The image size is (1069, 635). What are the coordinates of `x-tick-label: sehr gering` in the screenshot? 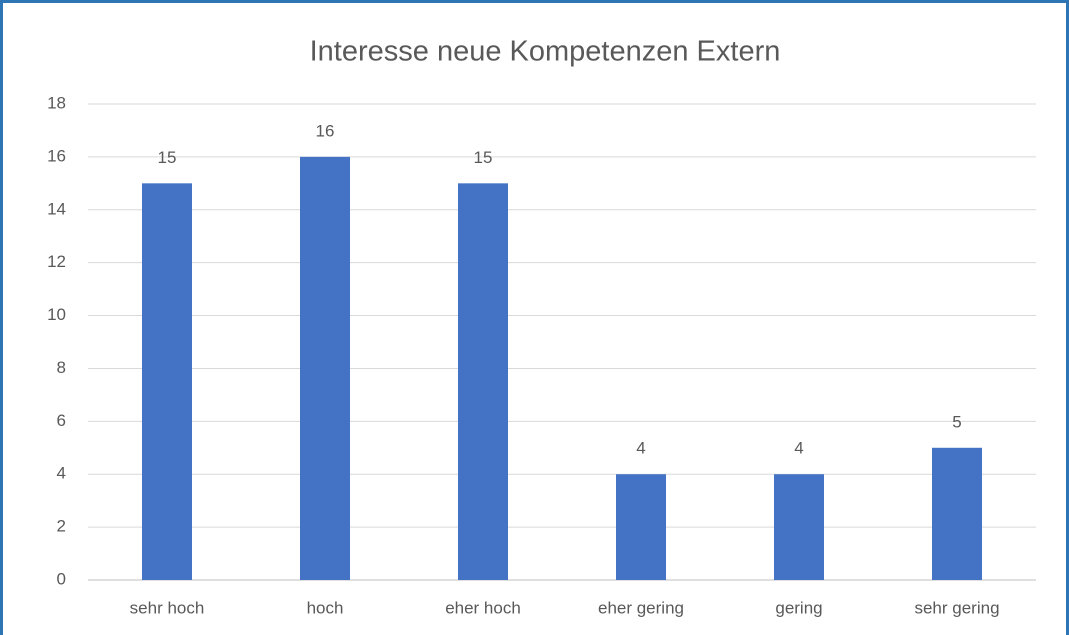 It's located at (956, 607).